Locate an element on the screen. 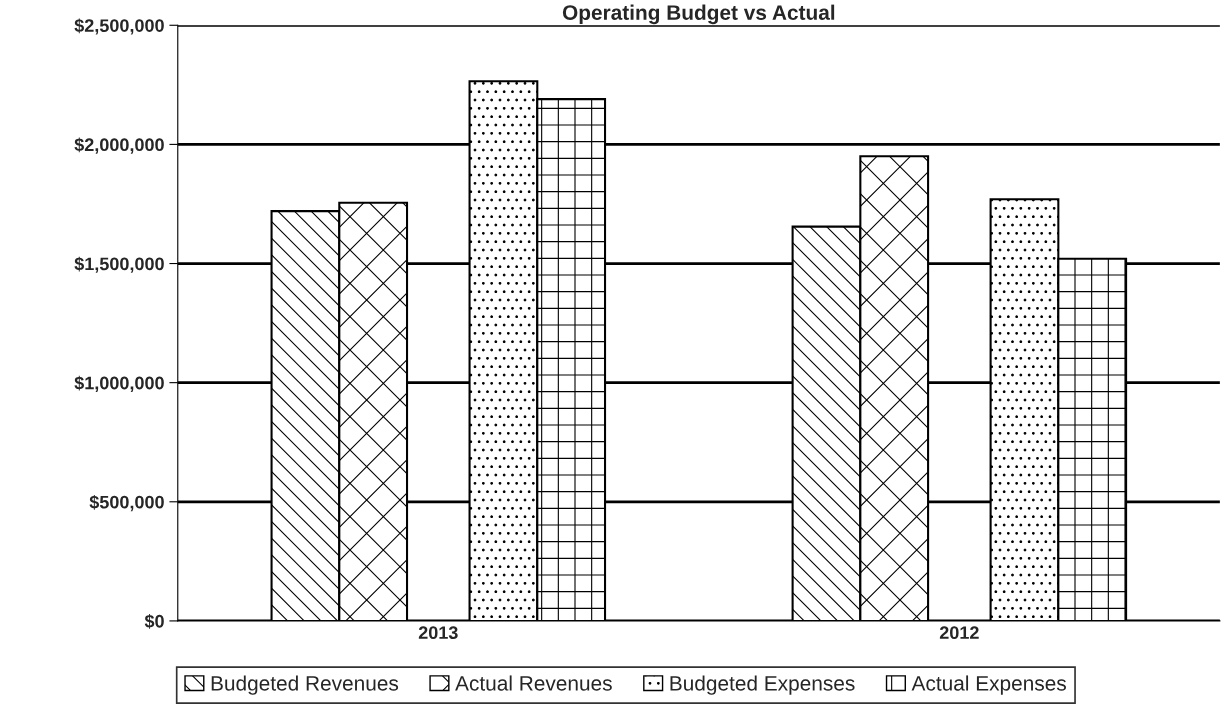 This screenshot has height=722, width=1226. x-tick-label: 2012 is located at coordinates (959, 633).